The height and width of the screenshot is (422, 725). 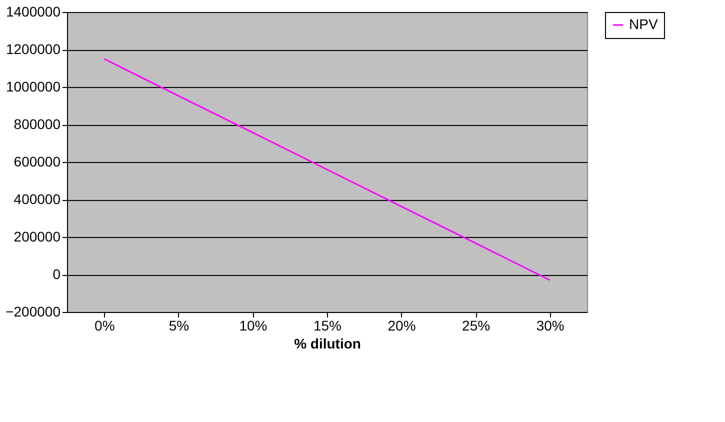 I want to click on y-tick-label: 1400000, so click(x=33, y=12).